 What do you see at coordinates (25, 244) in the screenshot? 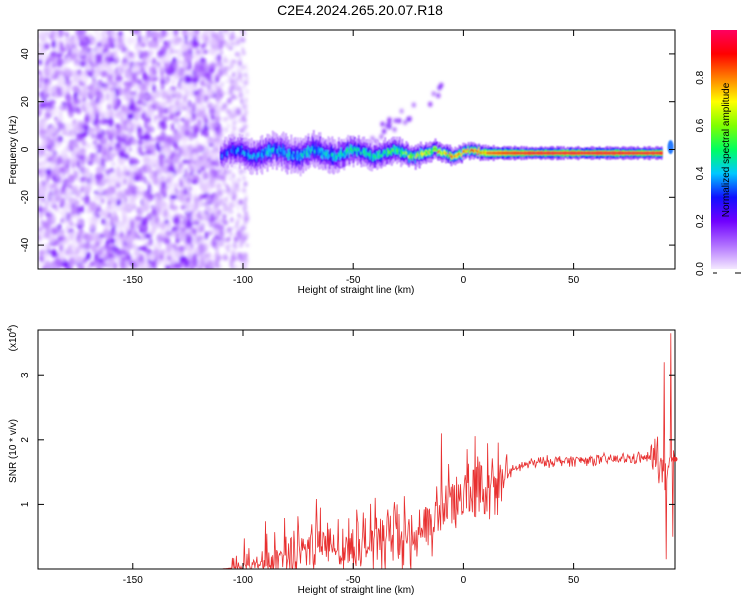
I see `y-tick-label: -40` at bounding box center [25, 244].